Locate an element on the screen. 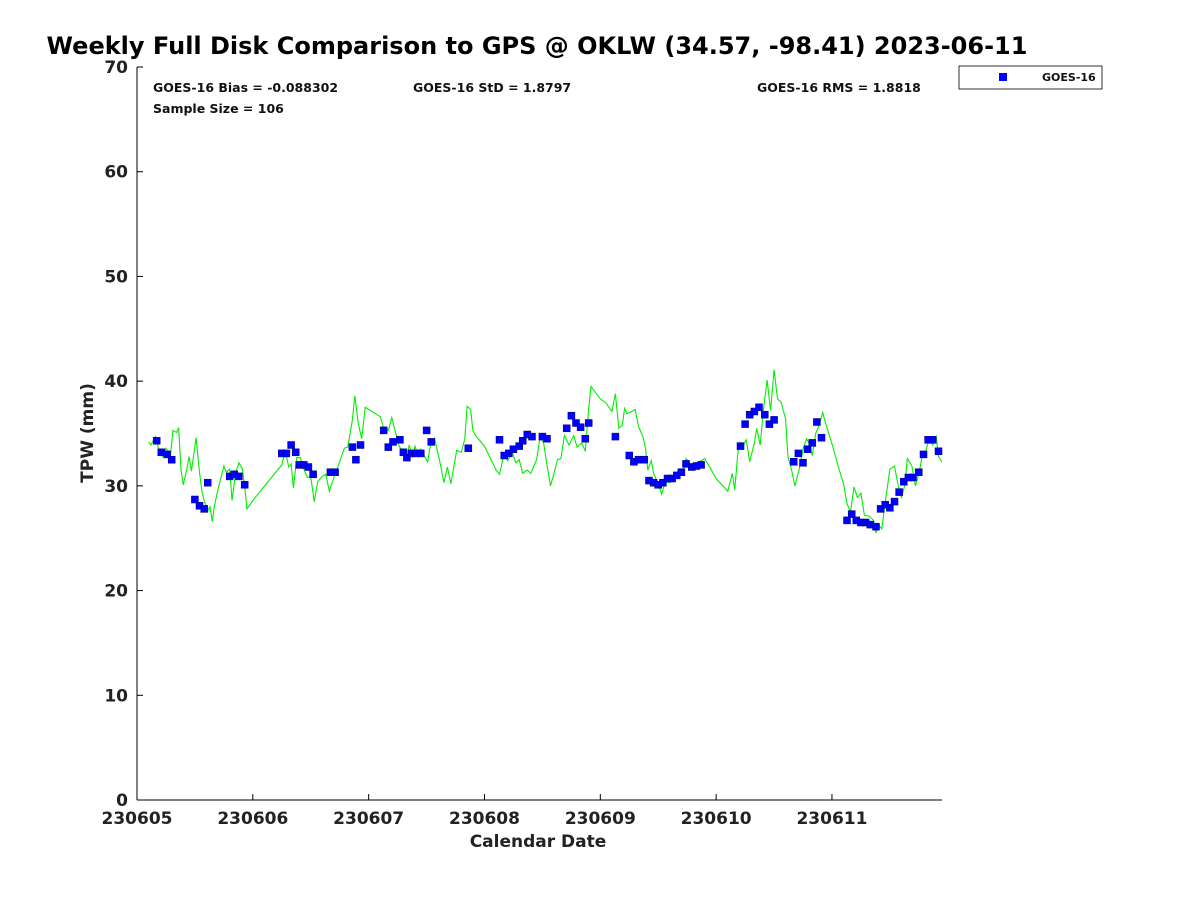 The image size is (1200, 900). goes16-series-points is located at coordinates (547, 467).